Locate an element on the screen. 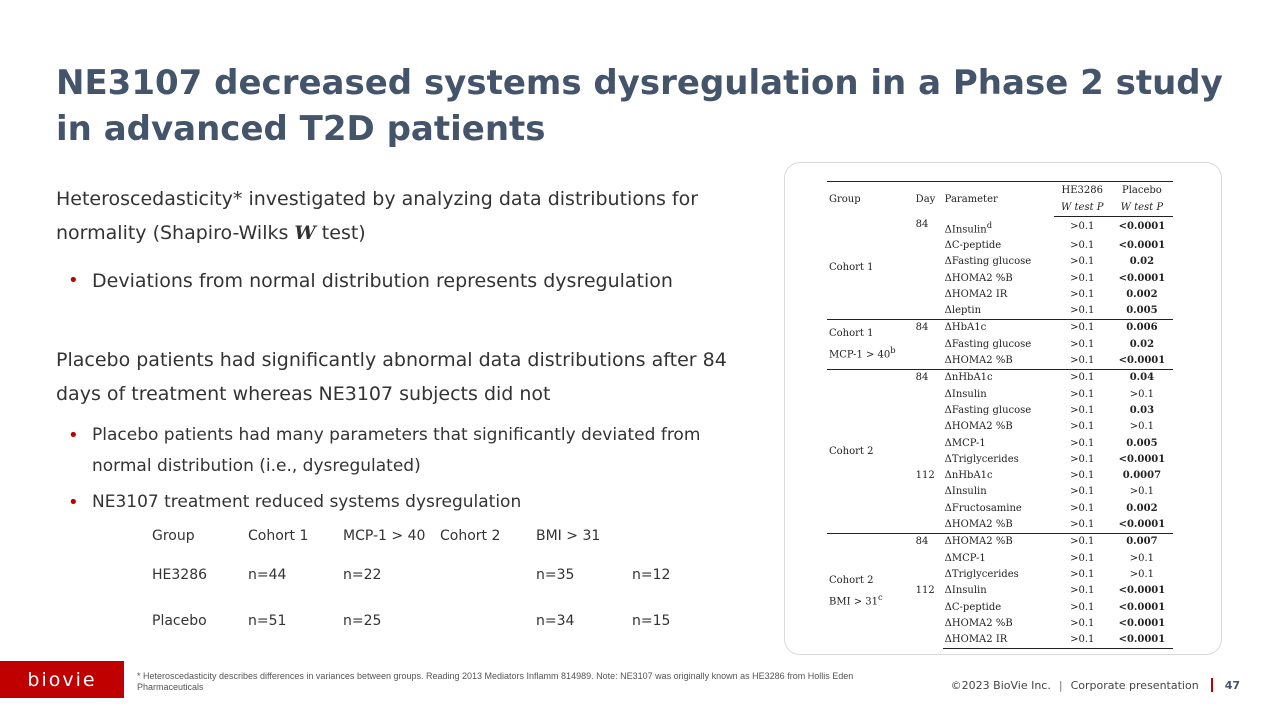  sample-size-header-cell: MCP-1 > 40 is located at coordinates (384, 536).